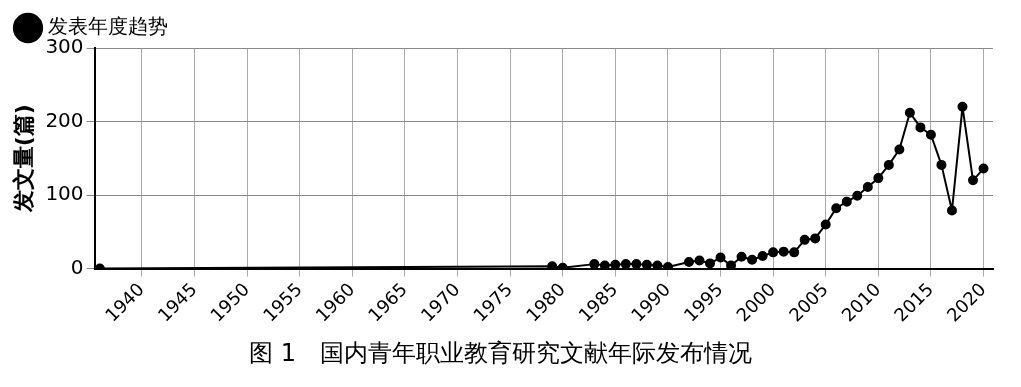  Describe the element at coordinates (108, 26) in the screenshot. I see `legend-label: 发表年度趋势` at that location.